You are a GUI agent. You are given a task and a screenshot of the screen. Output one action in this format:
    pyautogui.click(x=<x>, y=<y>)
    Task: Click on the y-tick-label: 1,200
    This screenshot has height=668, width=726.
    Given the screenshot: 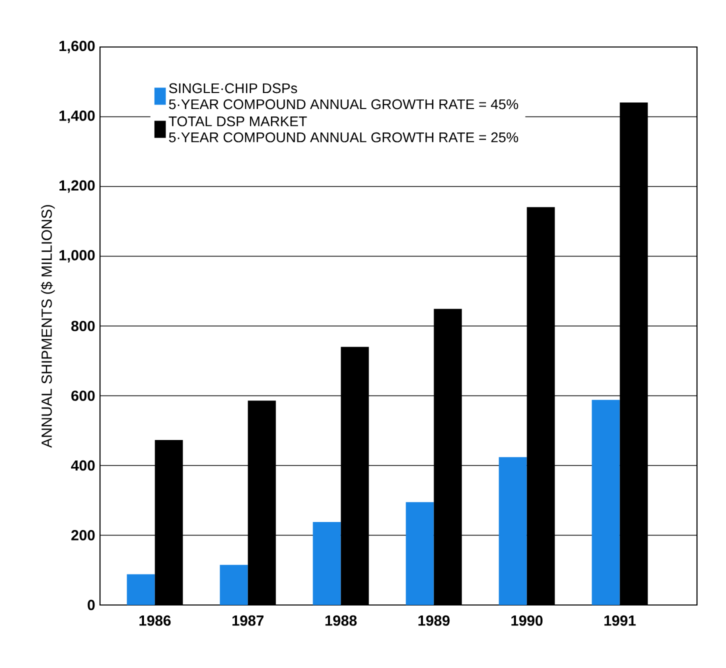 What is the action you would take?
    pyautogui.click(x=77, y=186)
    